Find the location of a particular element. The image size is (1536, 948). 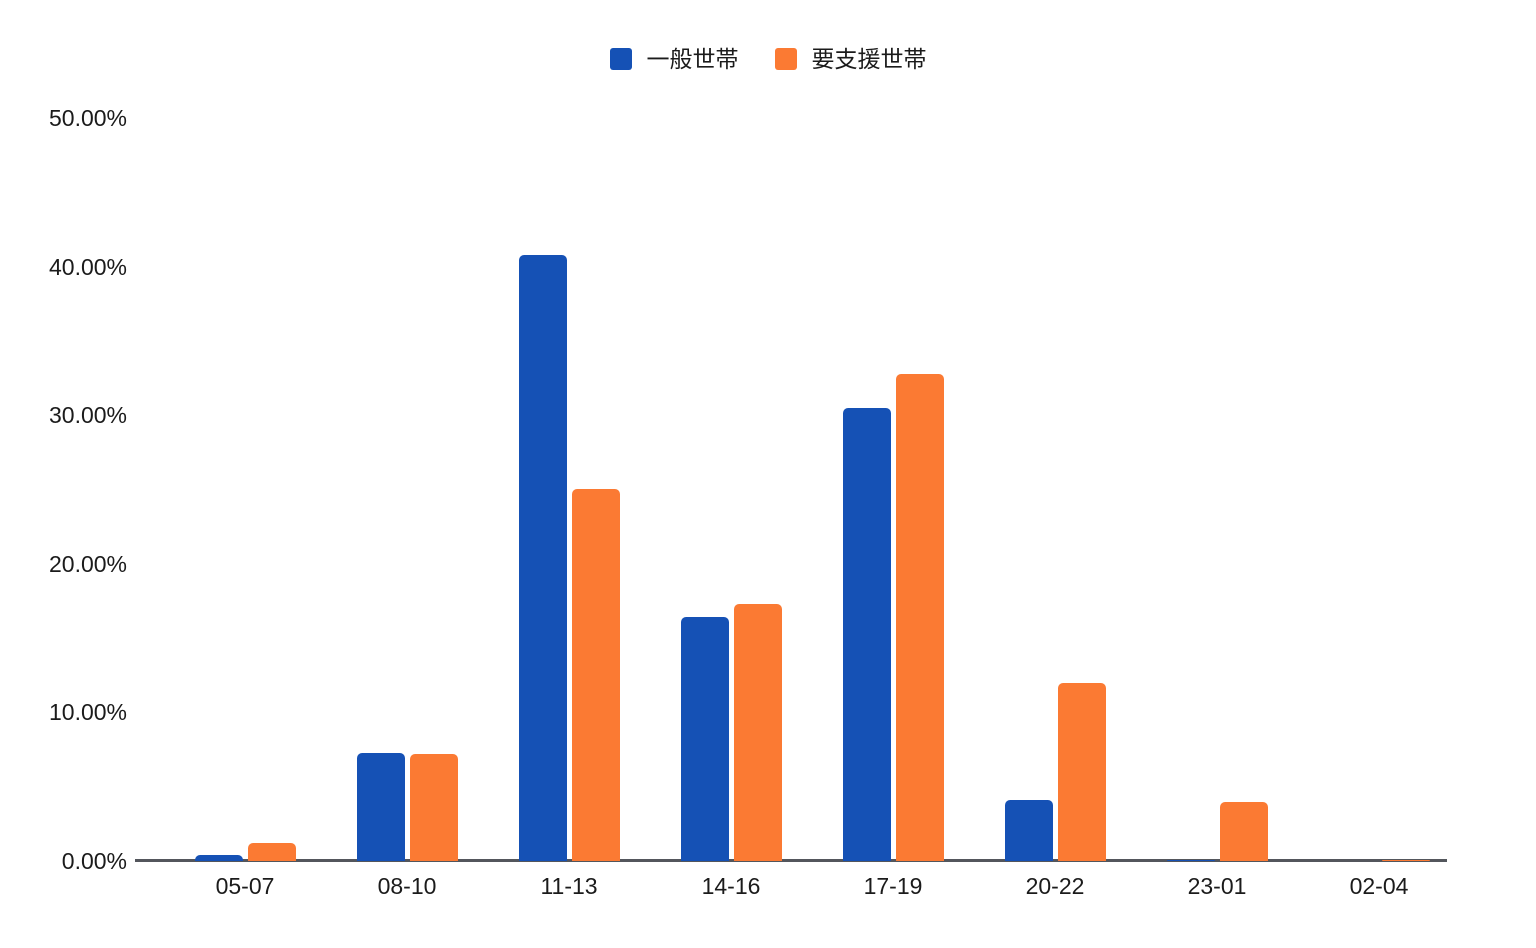

x-axis-tick-label: 23-01 is located at coordinates (1217, 886).